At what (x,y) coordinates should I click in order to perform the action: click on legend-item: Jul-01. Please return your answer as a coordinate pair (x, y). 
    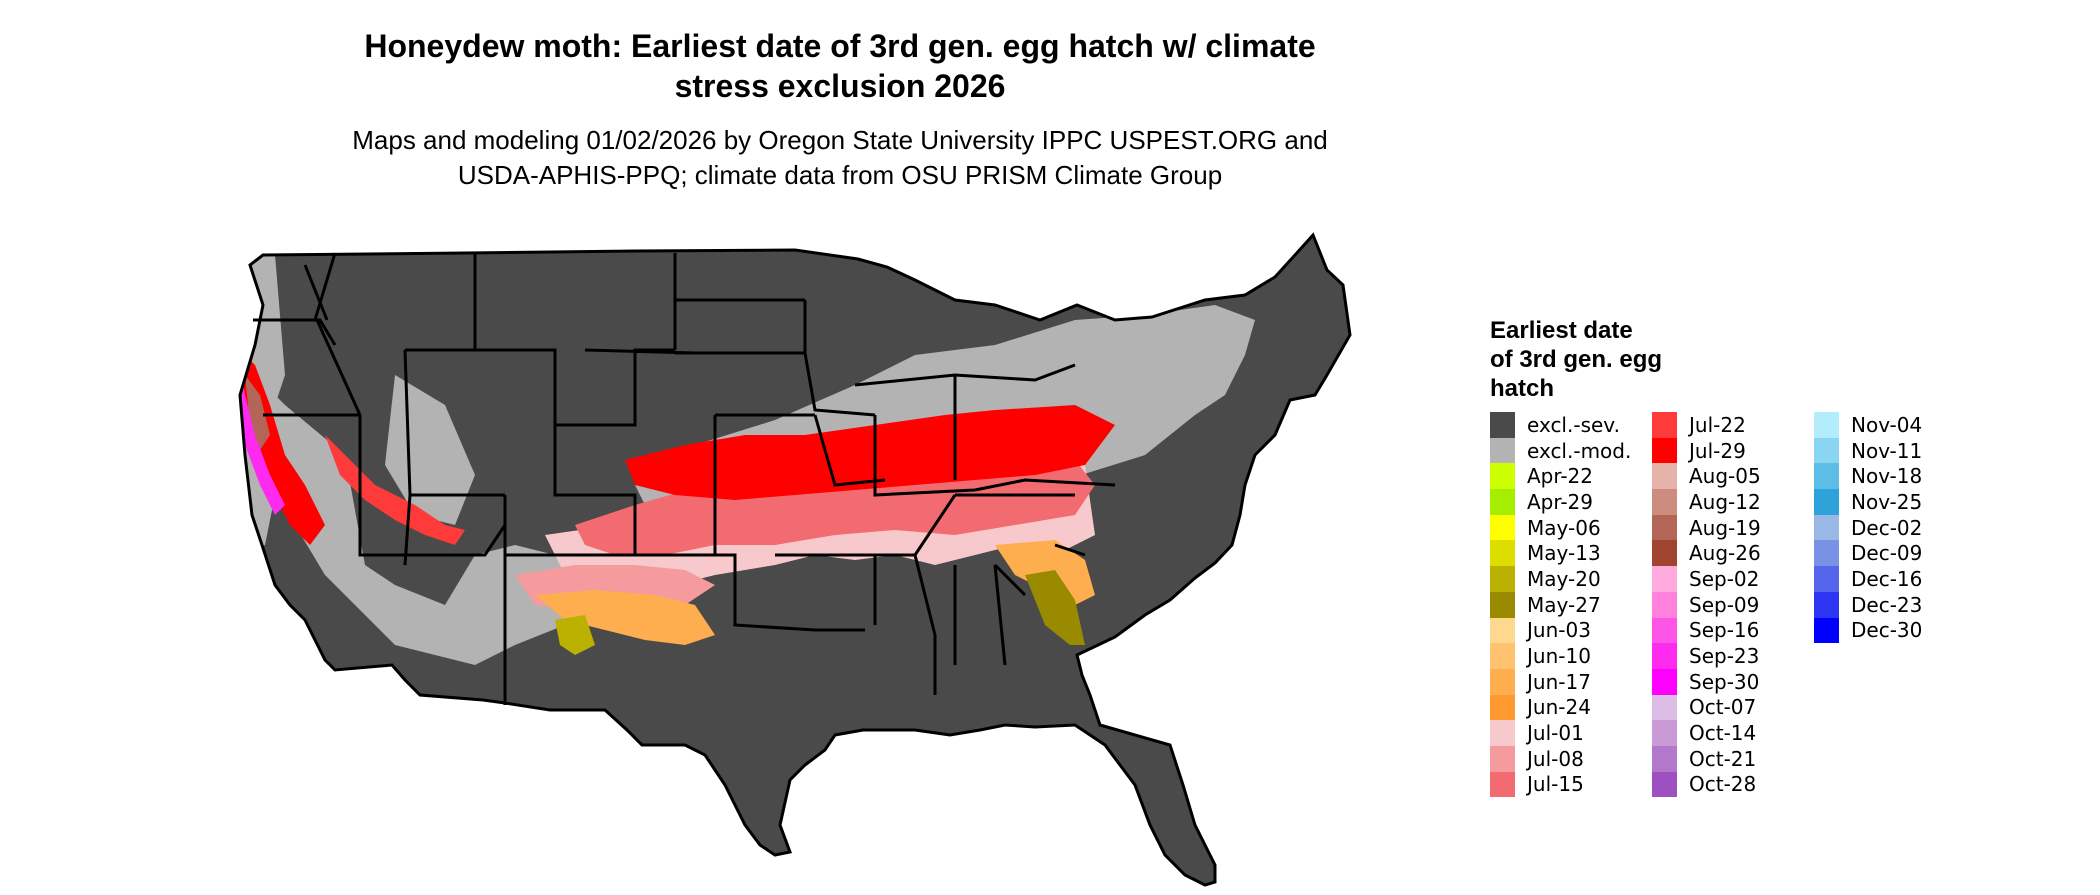
    Looking at the image, I should click on (1560, 733).